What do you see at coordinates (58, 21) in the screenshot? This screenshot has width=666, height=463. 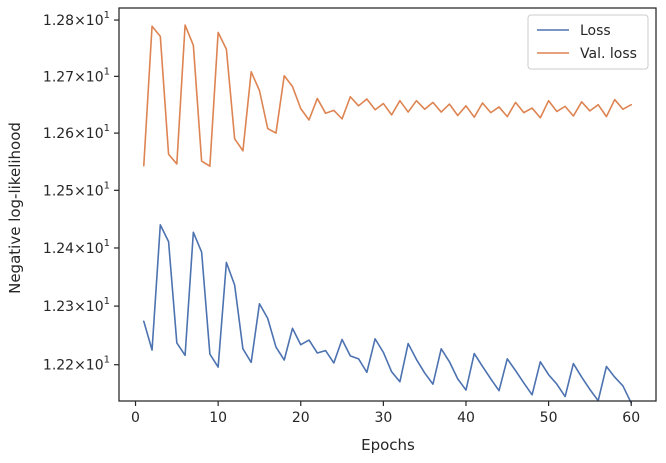 I see `y-tick-mantissa: 1.28` at bounding box center [58, 21].